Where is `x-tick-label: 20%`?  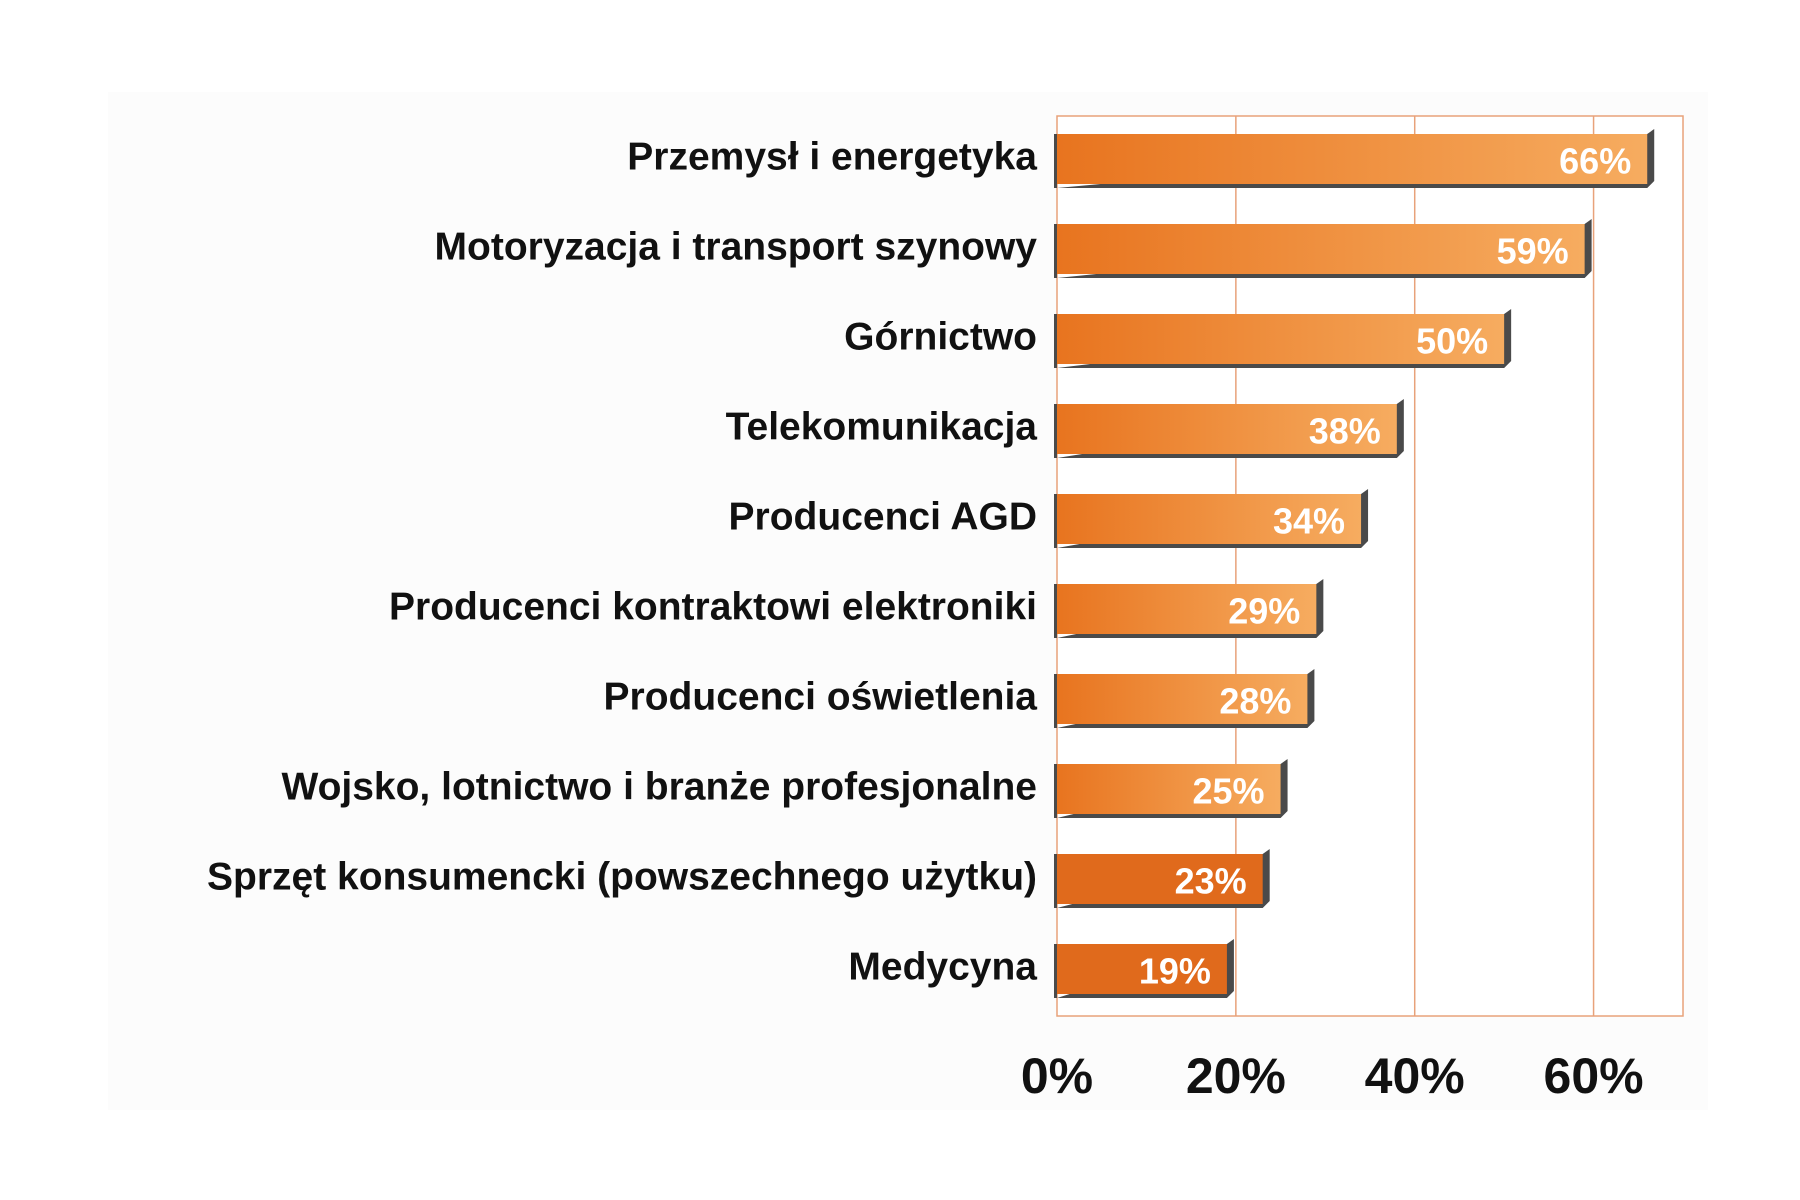 x-tick-label: 20% is located at coordinates (1236, 1076).